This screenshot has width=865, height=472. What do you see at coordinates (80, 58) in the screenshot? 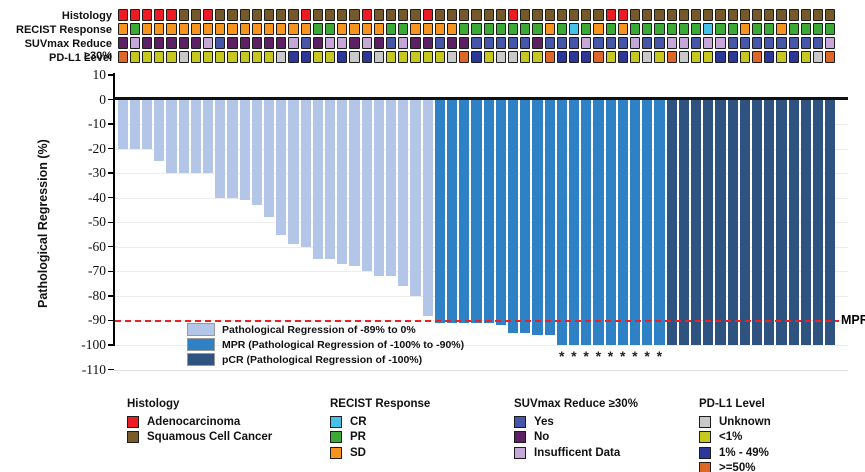
I see `track-label-pdl1: PD-L1 Level` at bounding box center [80, 58].